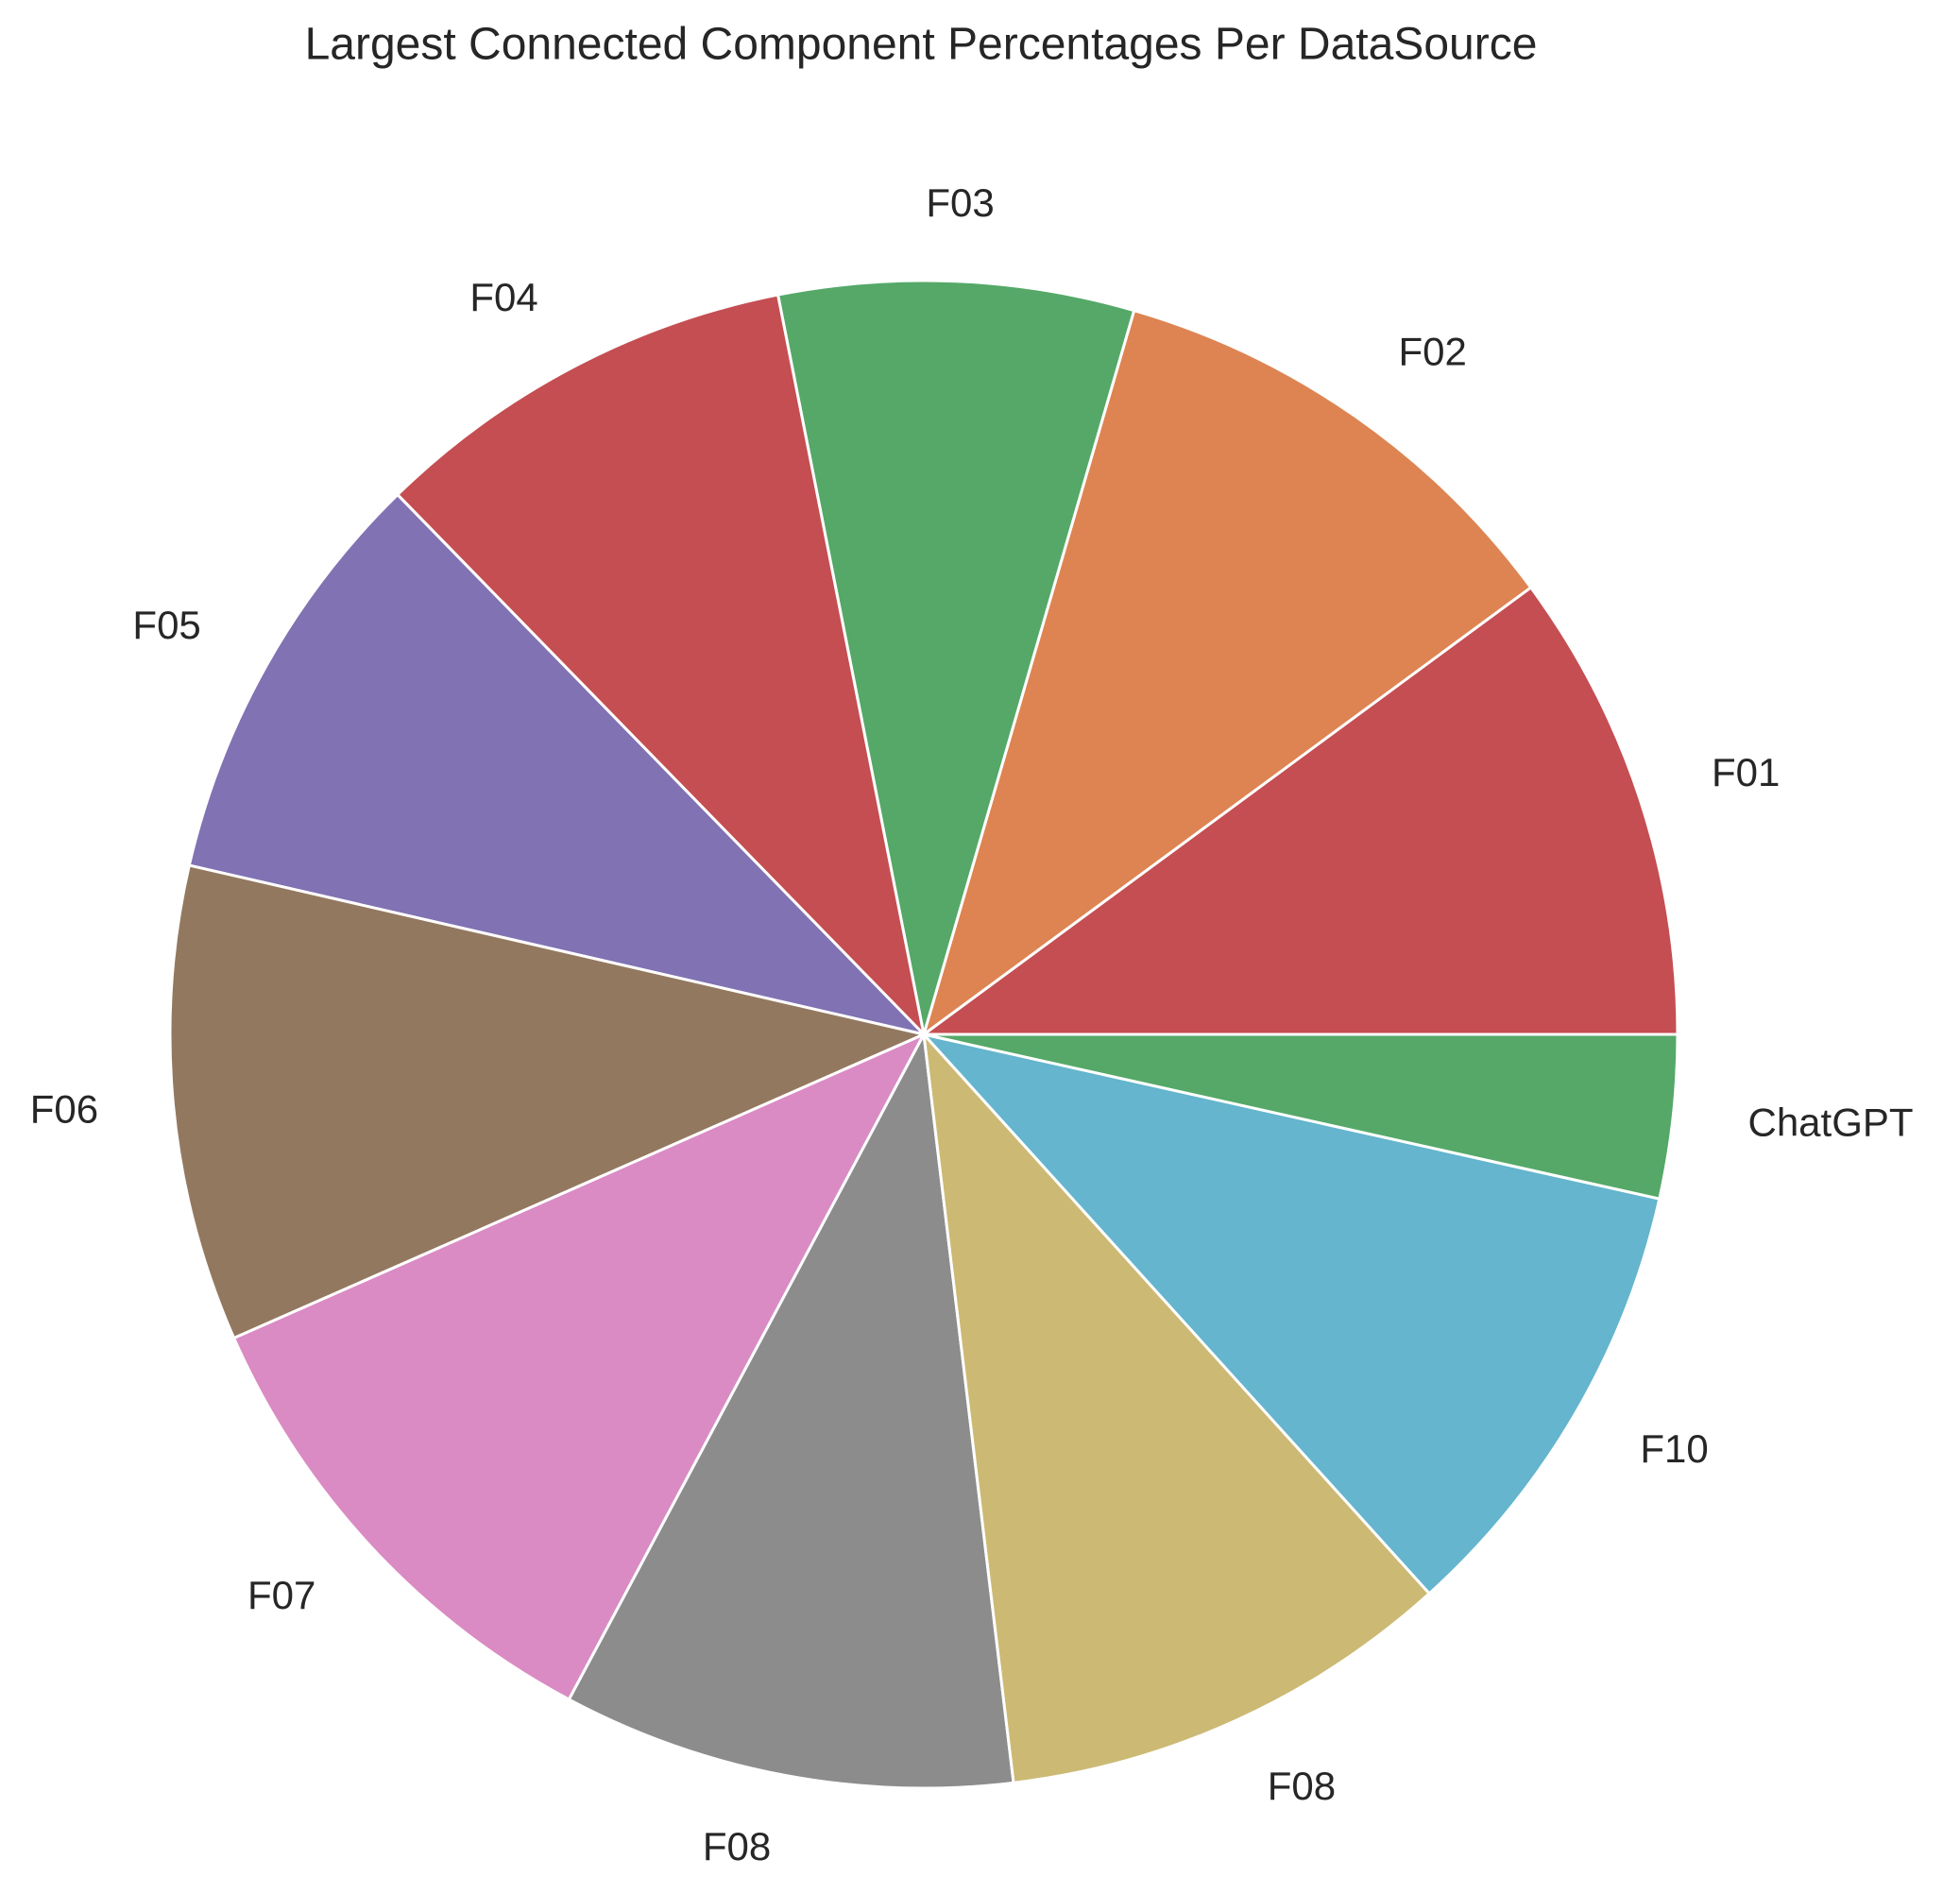 This screenshot has height=1894, width=1960. Describe the element at coordinates (64, 1109) in the screenshot. I see `slice-label: F06` at that location.